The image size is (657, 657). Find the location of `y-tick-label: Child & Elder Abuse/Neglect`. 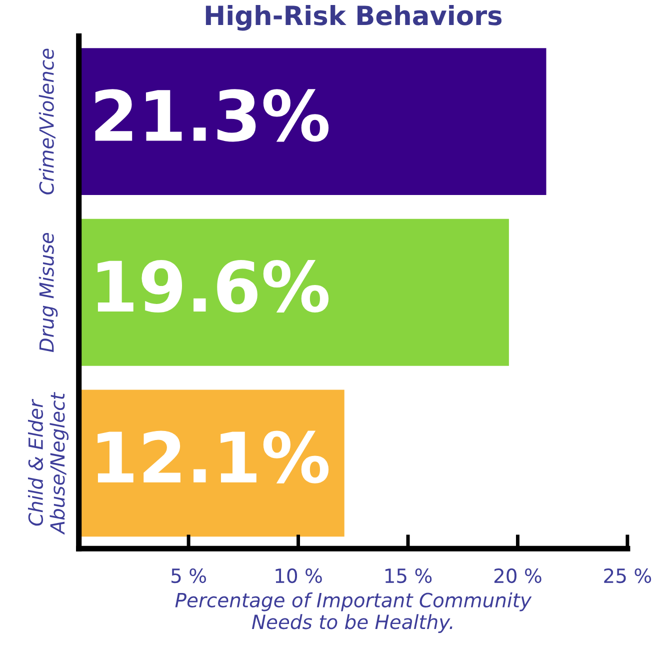

y-tick-label: Child & Elder Abuse/Neglect is located at coordinates (48, 463).